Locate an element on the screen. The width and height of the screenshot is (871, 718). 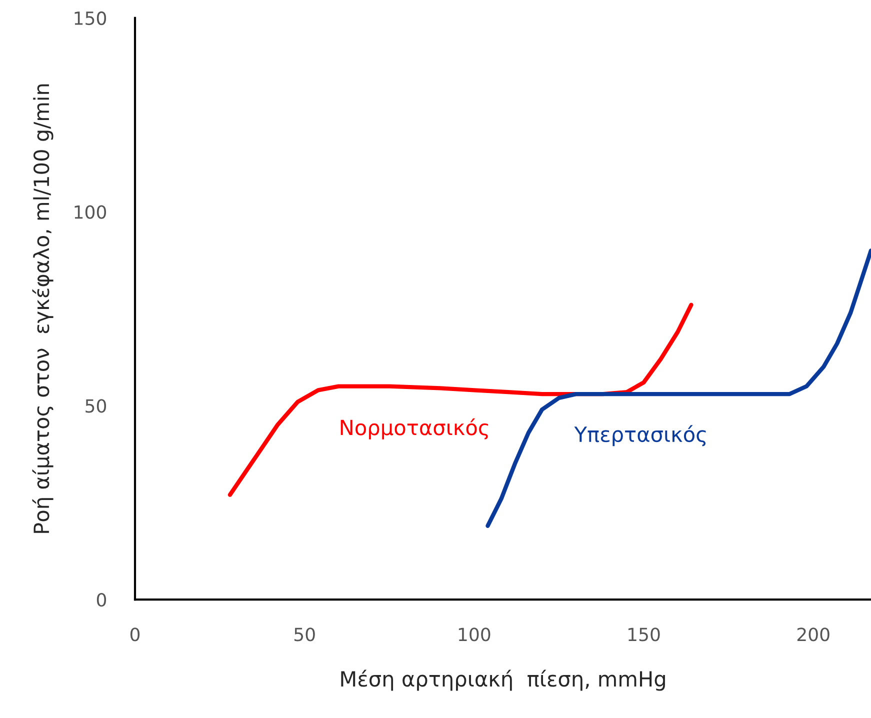
series-label: Νορμοτασικός is located at coordinates (414, 429).